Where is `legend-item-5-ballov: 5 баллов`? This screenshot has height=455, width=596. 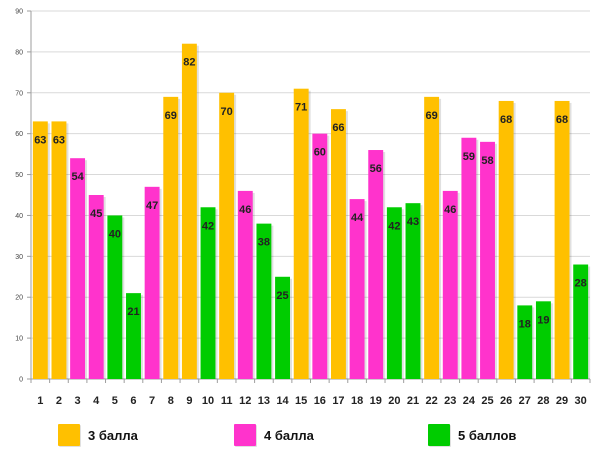
legend-item-5-ballov: 5 баллов is located at coordinates (472, 435).